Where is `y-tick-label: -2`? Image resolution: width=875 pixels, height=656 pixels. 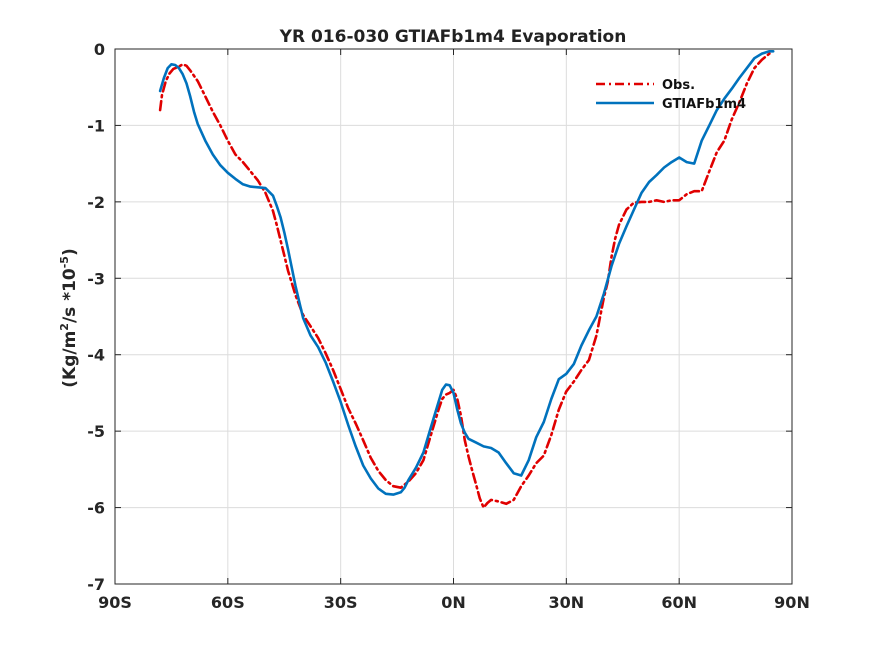 y-tick-label: -2 is located at coordinates (96, 202).